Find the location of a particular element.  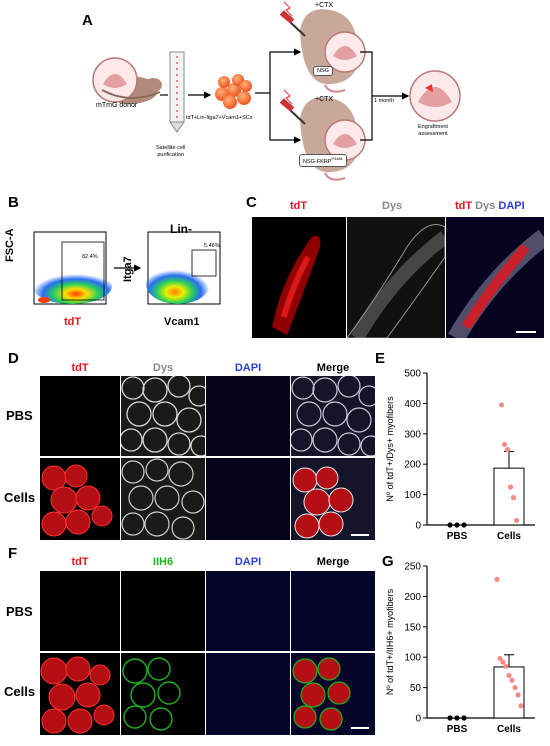

chart-e-ytick-label: 500 is located at coordinates (412, 374).